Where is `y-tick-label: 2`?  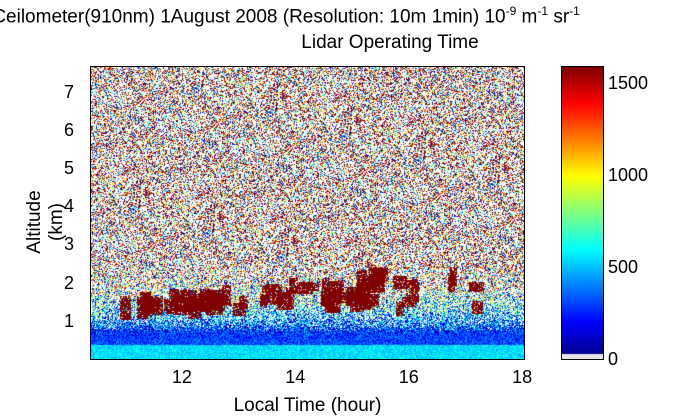 y-tick-label: 2 is located at coordinates (69, 282).